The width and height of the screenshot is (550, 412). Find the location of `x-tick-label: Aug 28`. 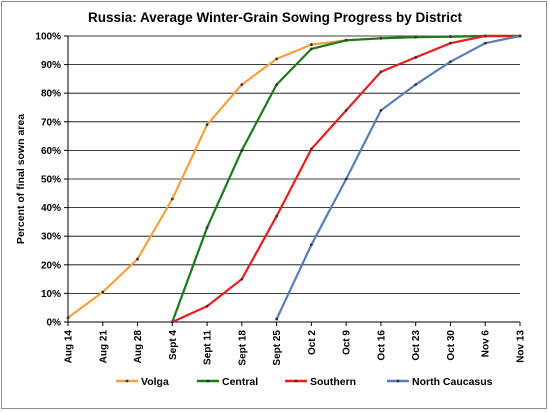

x-tick-label: Aug 28 is located at coordinates (138, 347).